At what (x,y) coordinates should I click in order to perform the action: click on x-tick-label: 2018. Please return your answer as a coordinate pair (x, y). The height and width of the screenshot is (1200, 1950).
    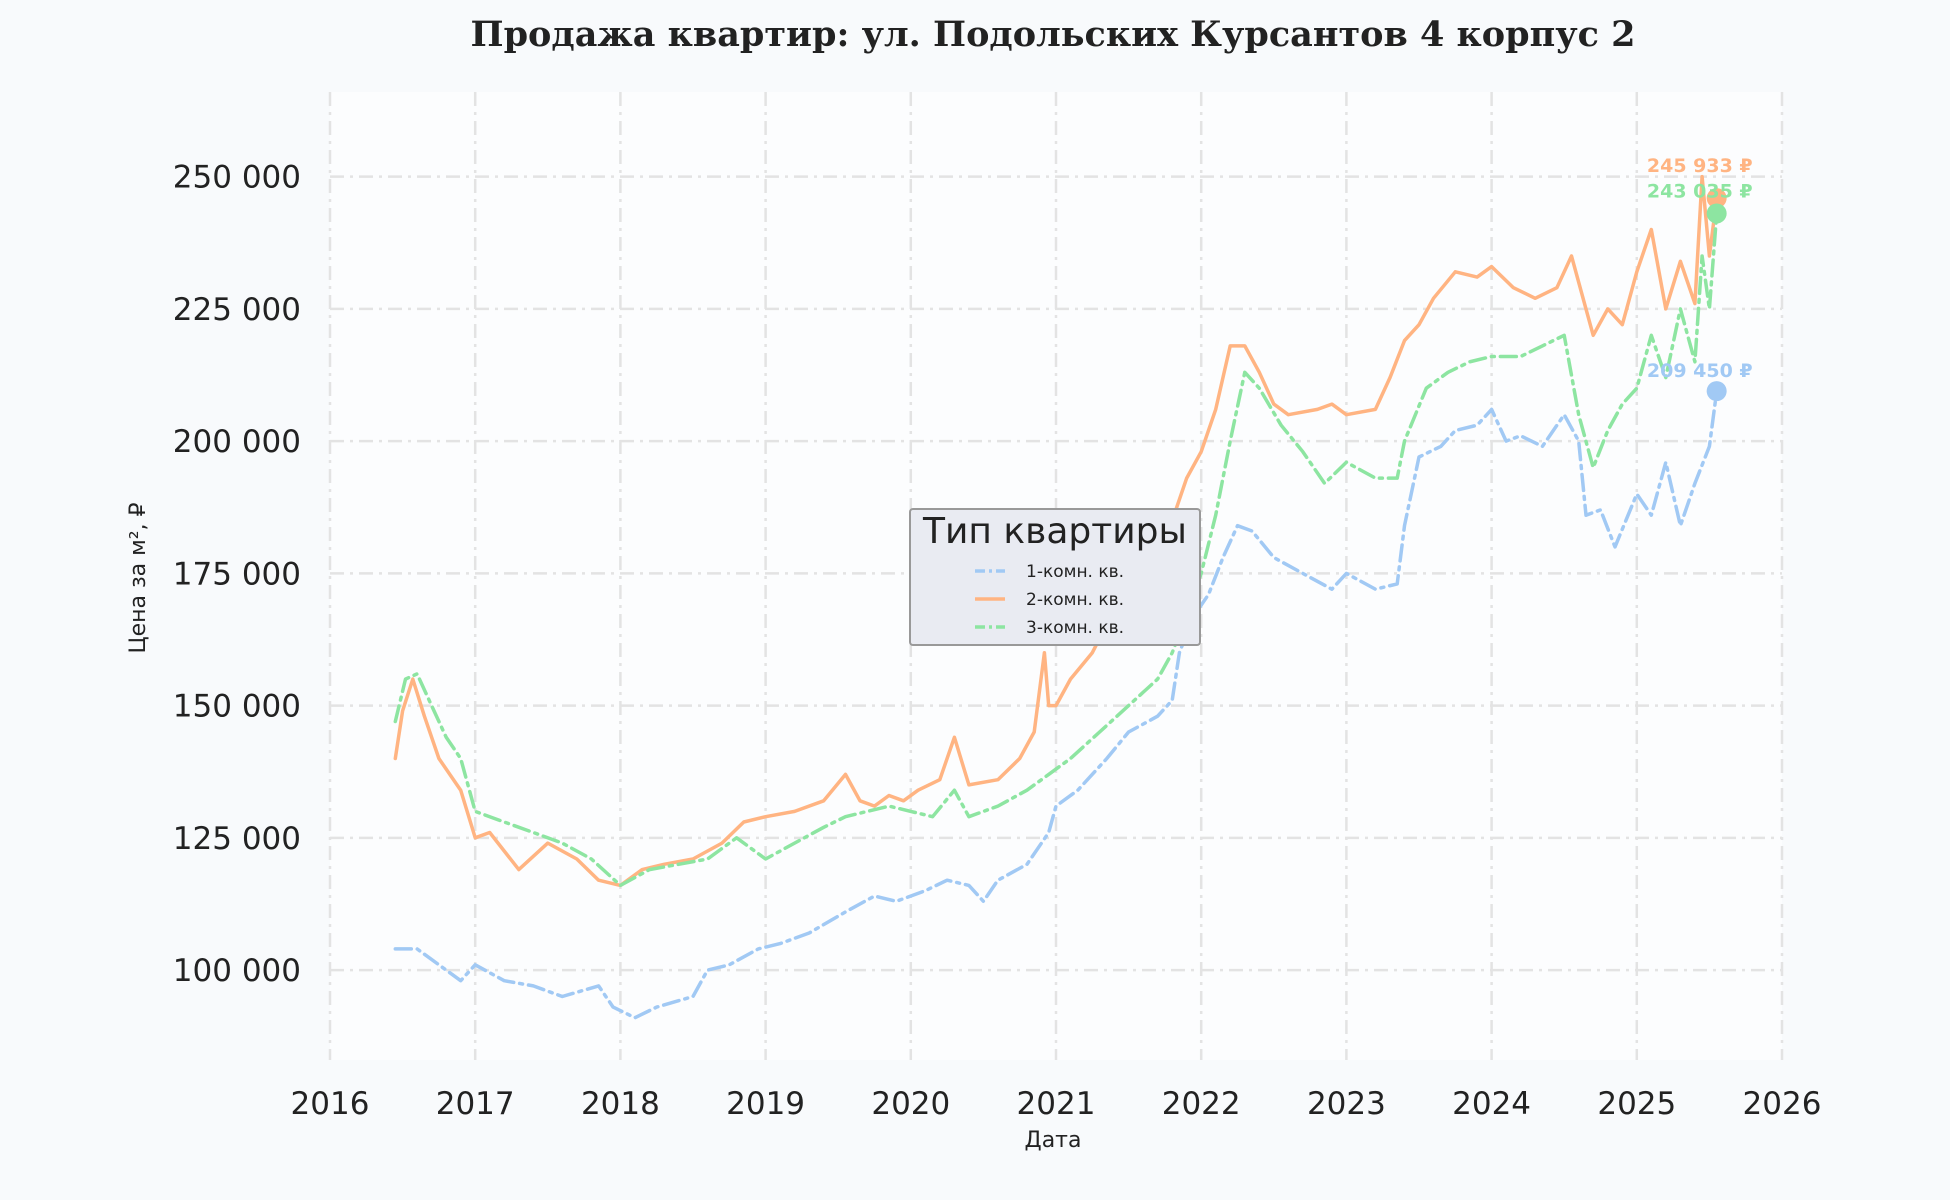
    Looking at the image, I should click on (620, 1104).